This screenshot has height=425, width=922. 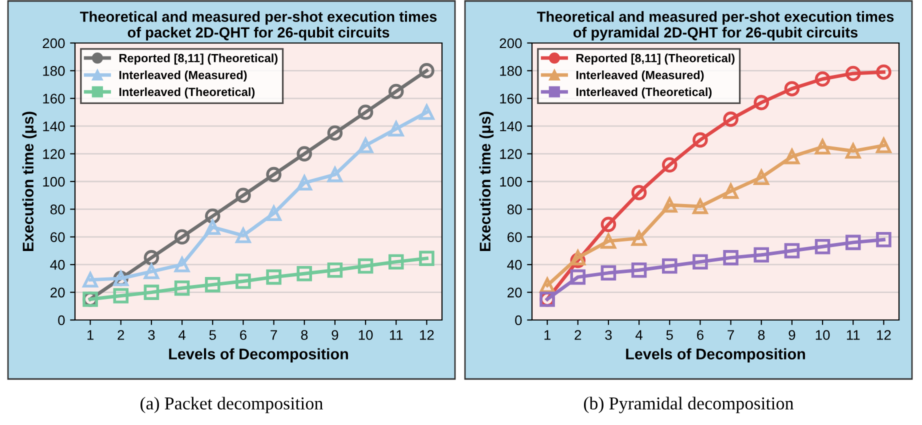 What do you see at coordinates (90, 335) in the screenshot?
I see `x-tick-label: 1` at bounding box center [90, 335].